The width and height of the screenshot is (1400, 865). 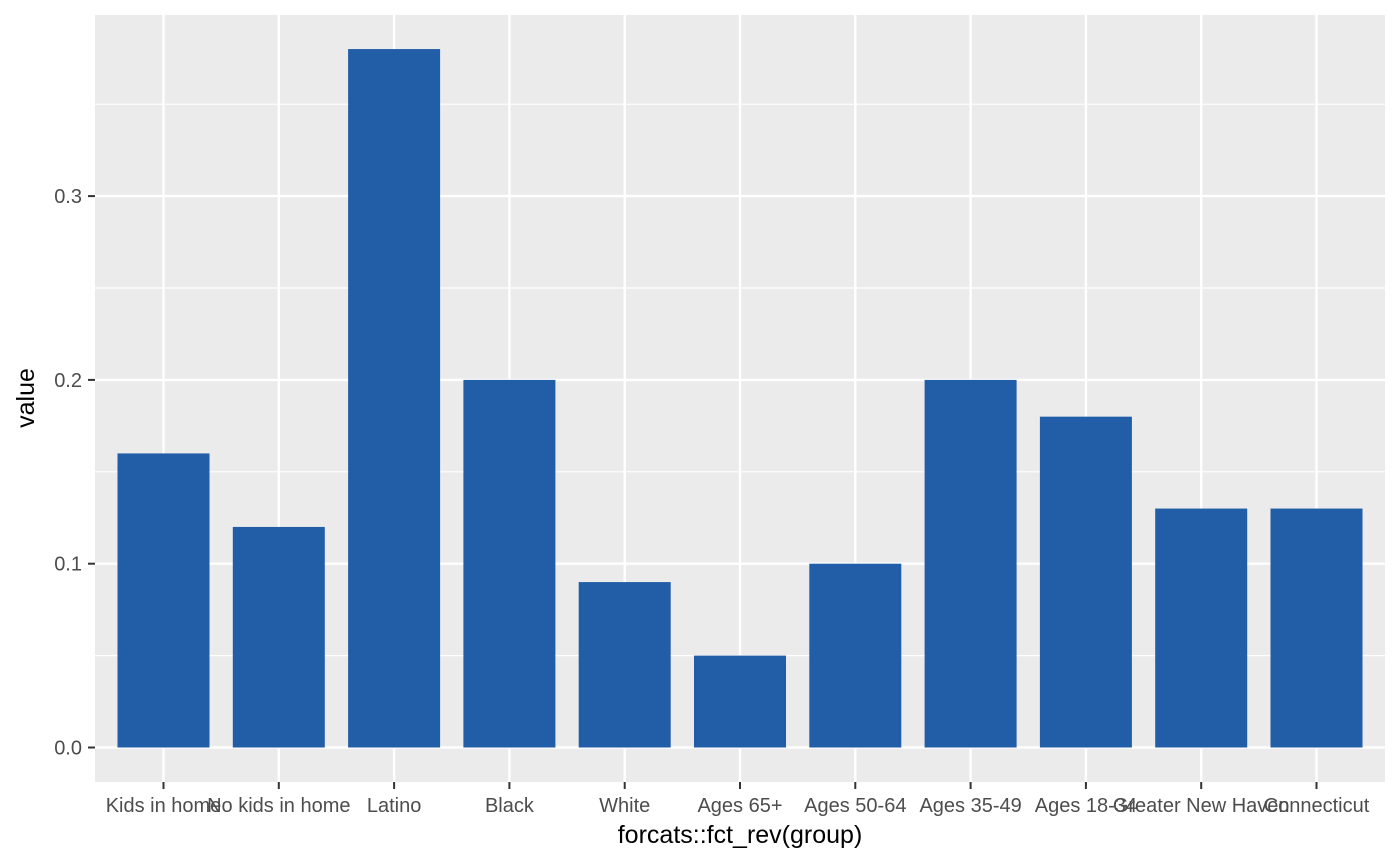 What do you see at coordinates (855, 806) in the screenshot?
I see `x-tick-label: Ages 50-64` at bounding box center [855, 806].